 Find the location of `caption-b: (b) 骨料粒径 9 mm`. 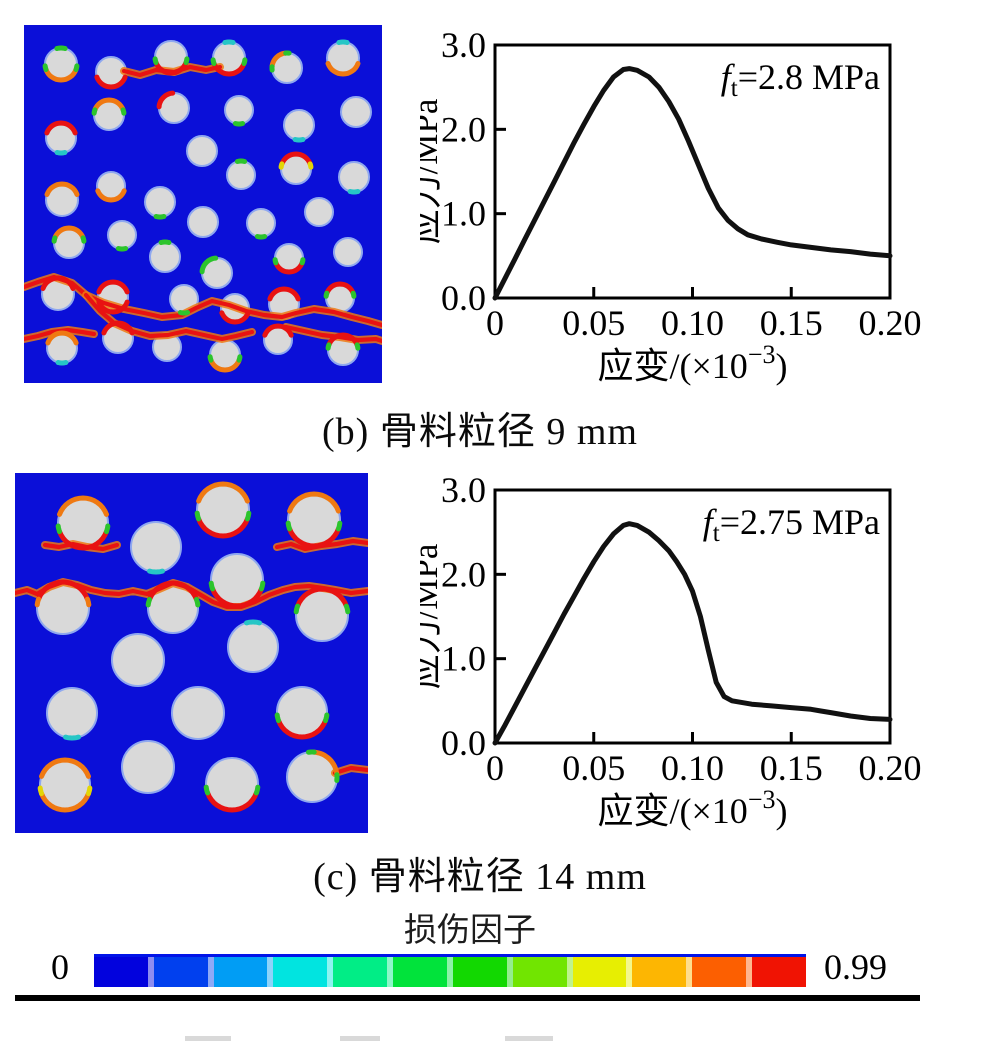

caption-b: (b) 骨料粒径 9 mm is located at coordinates (480, 432).